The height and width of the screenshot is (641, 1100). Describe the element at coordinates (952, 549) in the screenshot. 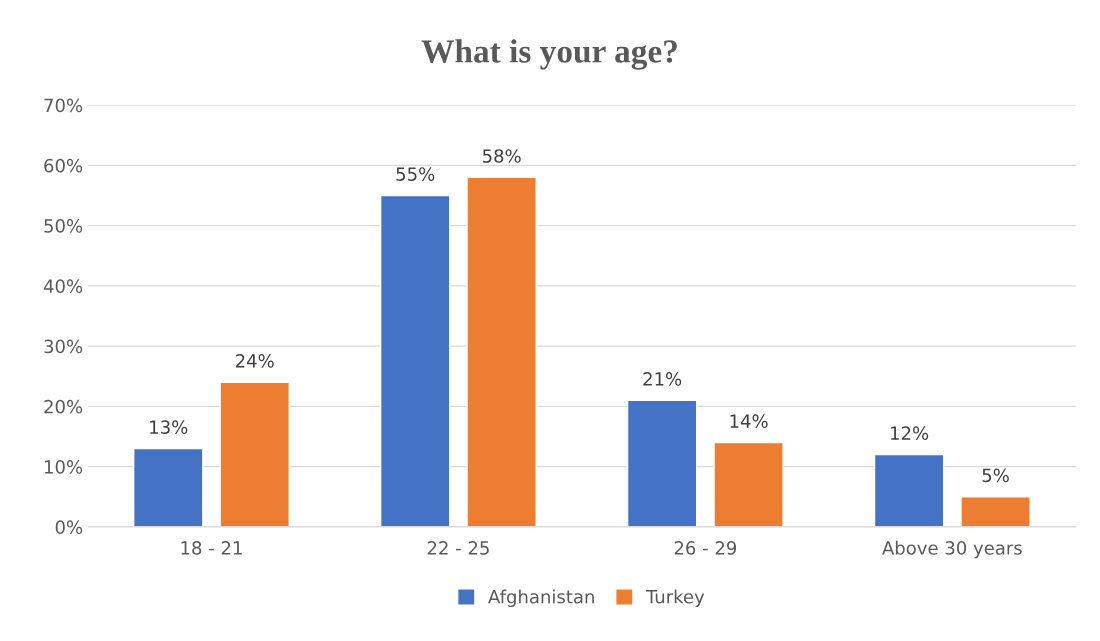

I see `x-tick-label: Above 30 years` at that location.